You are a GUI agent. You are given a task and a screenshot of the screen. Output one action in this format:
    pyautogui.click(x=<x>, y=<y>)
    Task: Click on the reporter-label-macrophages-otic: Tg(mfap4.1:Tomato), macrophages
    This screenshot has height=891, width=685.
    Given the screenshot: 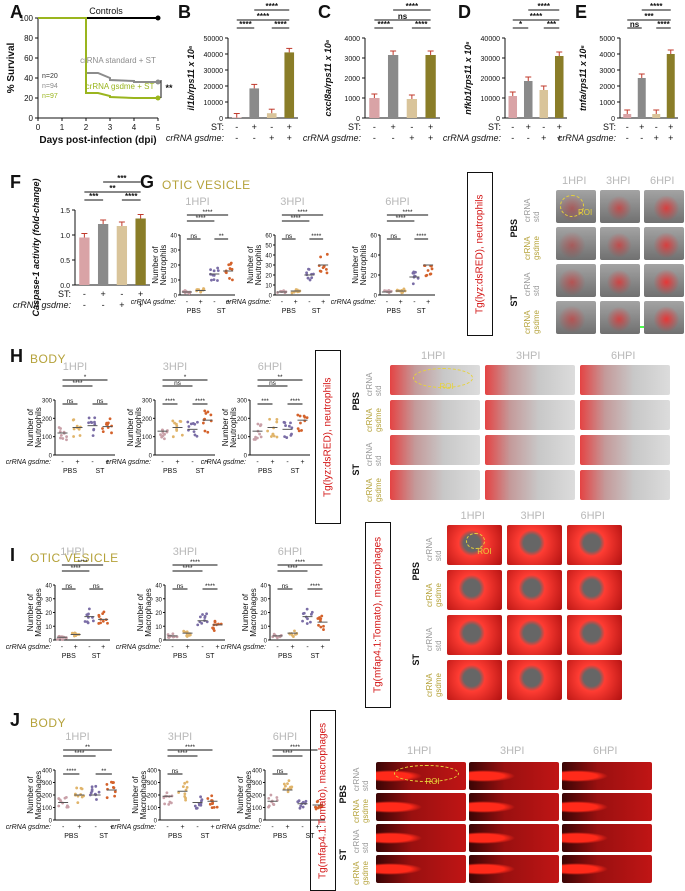 What is the action you would take?
    pyautogui.click(x=378, y=615)
    